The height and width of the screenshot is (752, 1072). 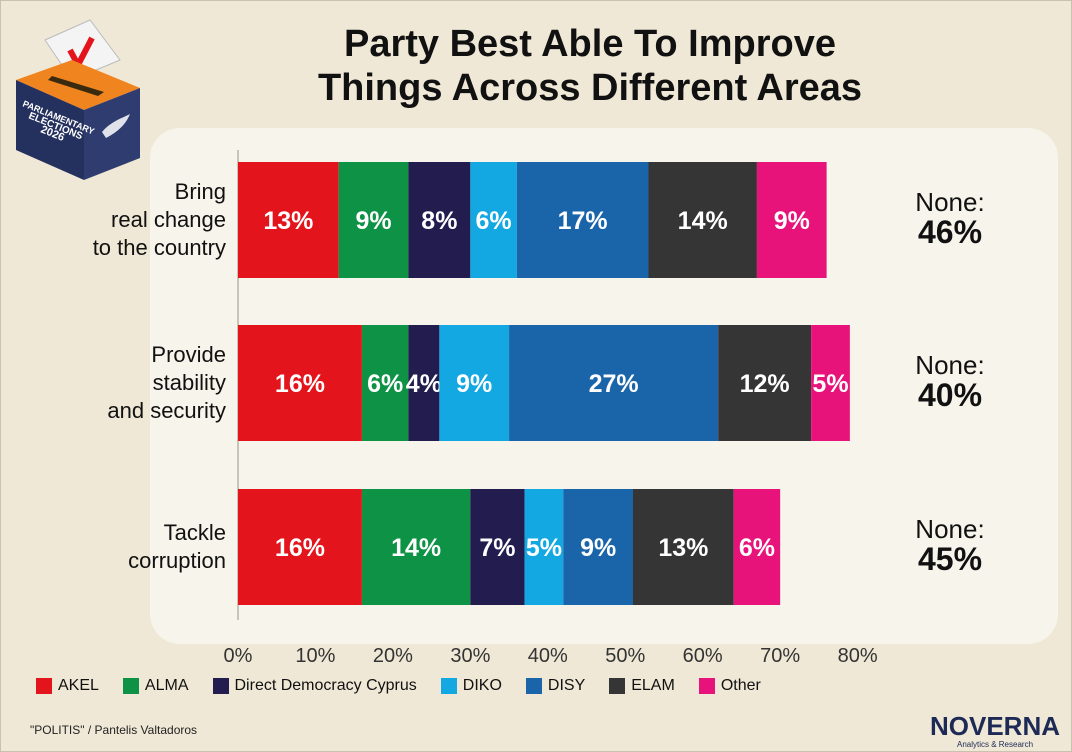 I want to click on none-label: None: 40%, so click(x=950, y=381).